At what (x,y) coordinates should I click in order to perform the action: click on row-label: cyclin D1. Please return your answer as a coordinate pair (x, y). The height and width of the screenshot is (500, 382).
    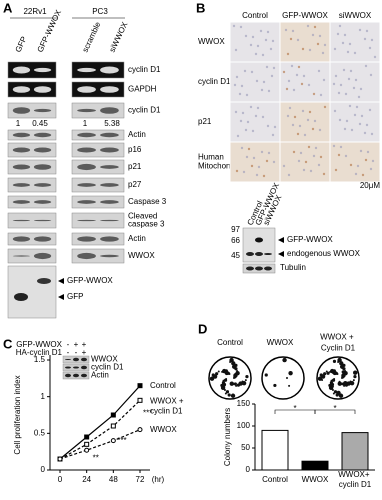
    Looking at the image, I should click on (214, 81).